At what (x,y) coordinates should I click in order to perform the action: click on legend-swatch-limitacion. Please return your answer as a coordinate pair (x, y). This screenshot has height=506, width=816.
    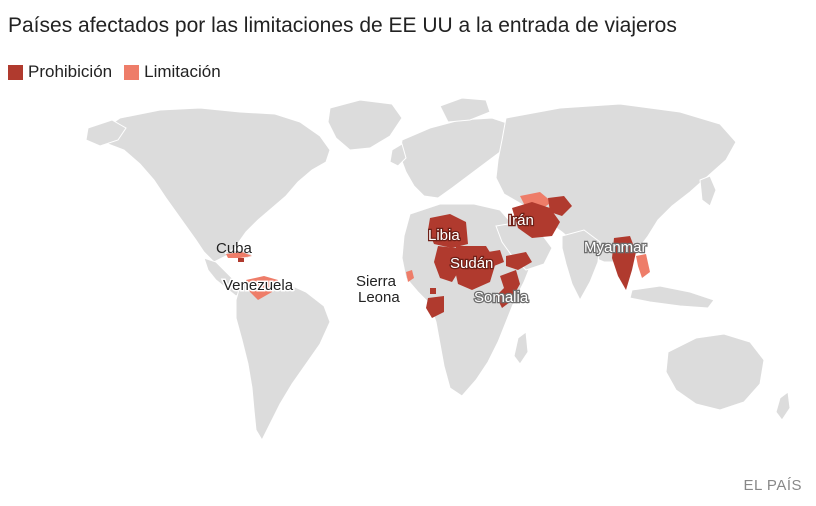
    Looking at the image, I should click on (132, 72).